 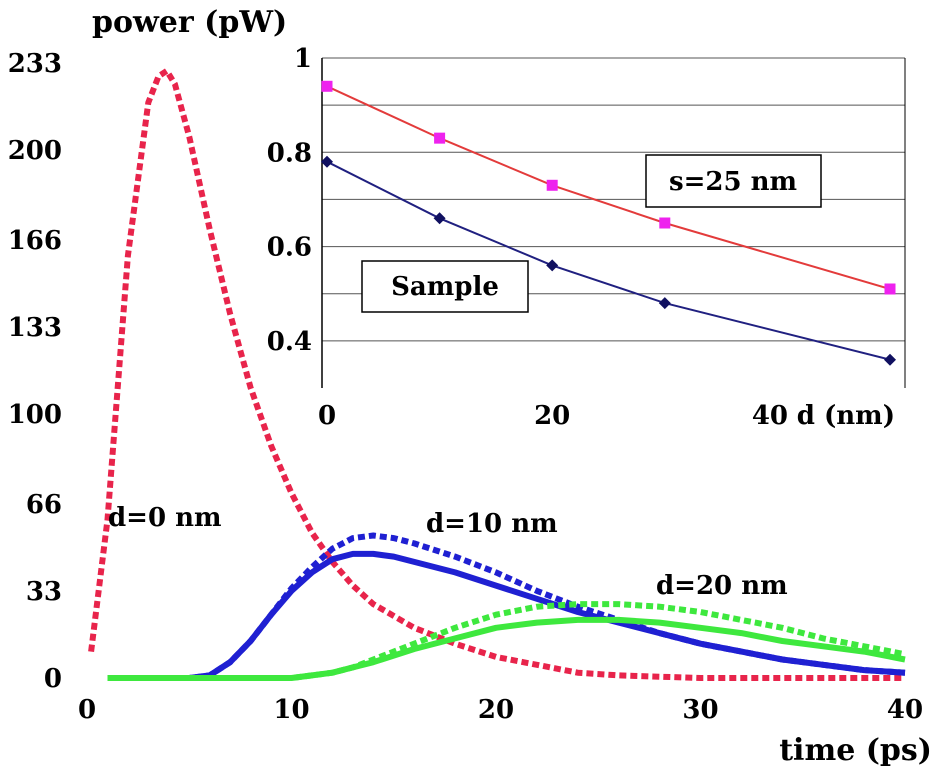 I want to click on annotation-d0: d=0 nm, so click(x=165, y=518).